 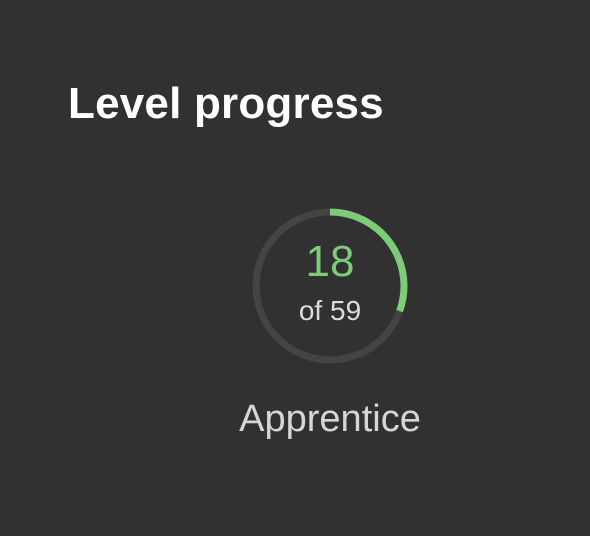 What do you see at coordinates (330, 419) in the screenshot?
I see `level-rank-label: Apprentice` at bounding box center [330, 419].